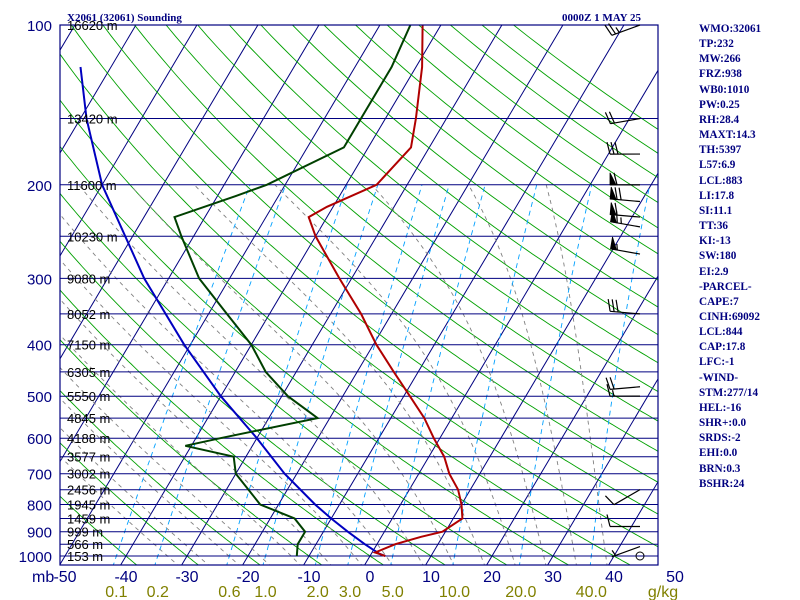  I want to click on mixing-ratio-tick-label: 3.0, so click(350, 592).